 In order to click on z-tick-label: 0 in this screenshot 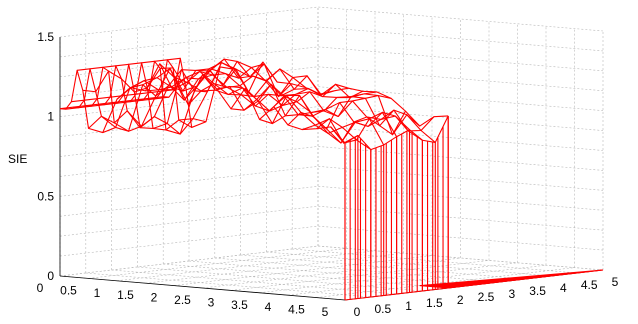, I will do `click(50, 276)`.